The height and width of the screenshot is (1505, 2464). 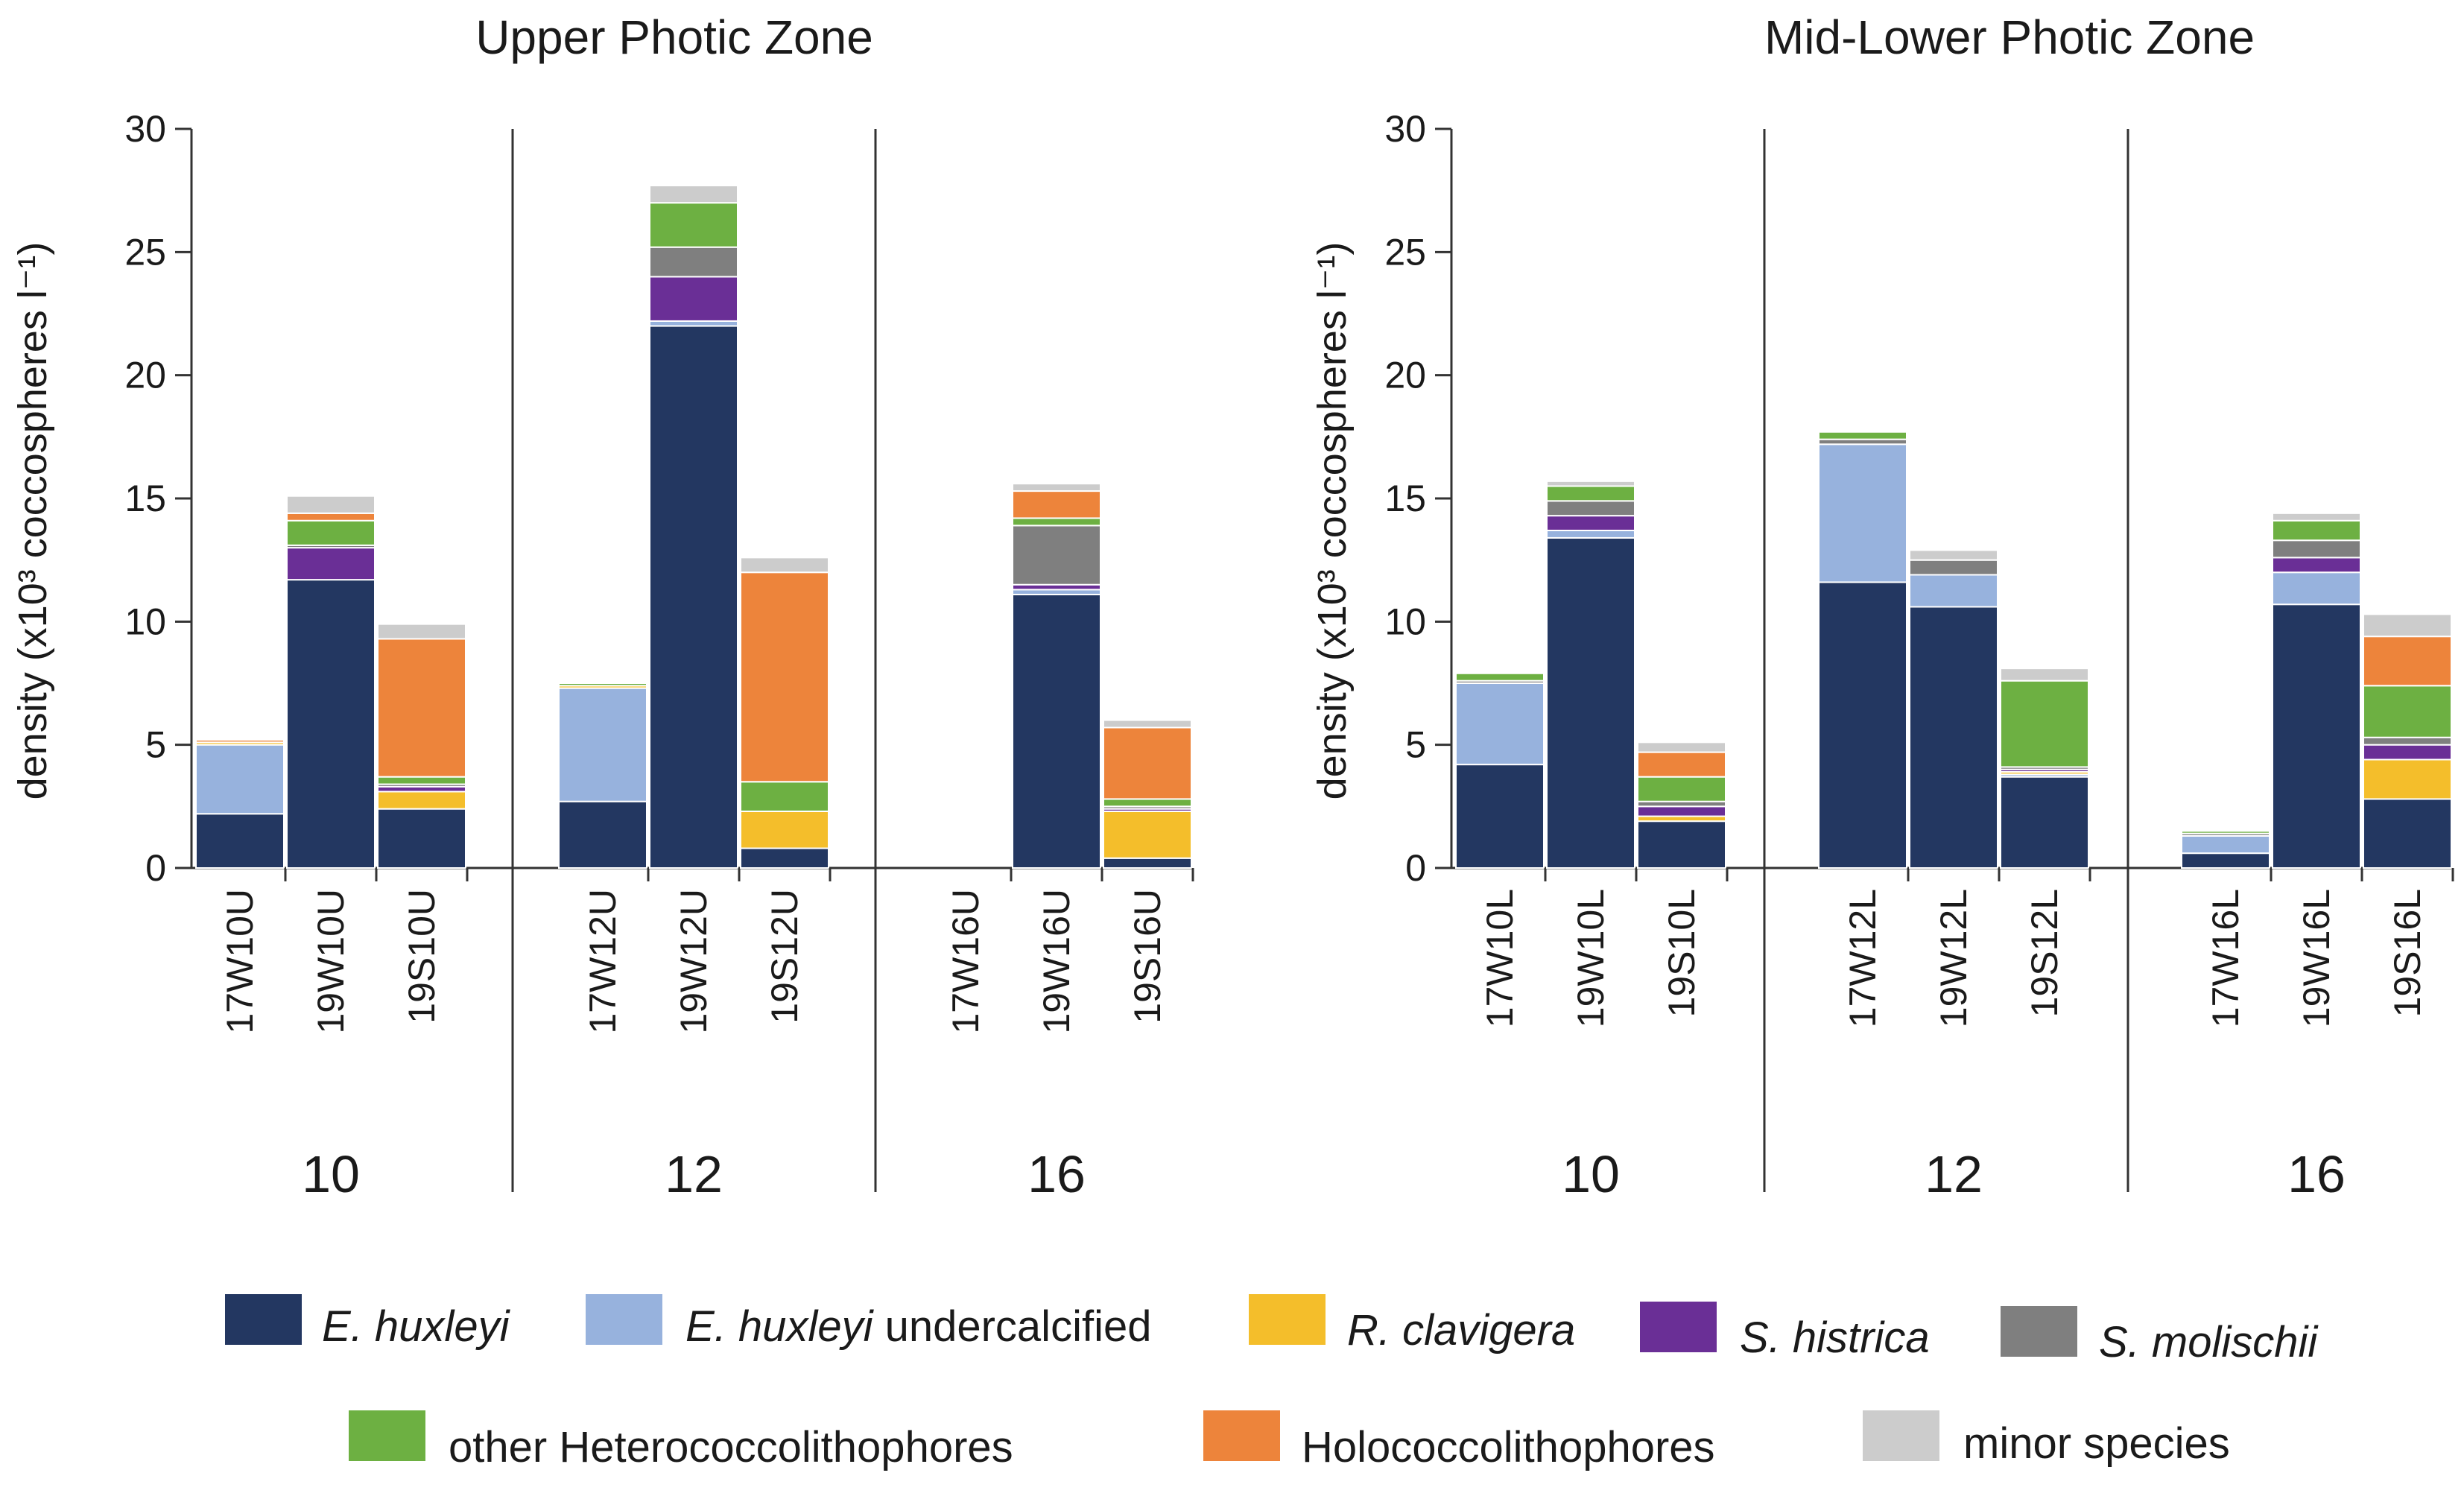 What do you see at coordinates (421, 838) in the screenshot?
I see `bar-segment-19S10U-ehux` at bounding box center [421, 838].